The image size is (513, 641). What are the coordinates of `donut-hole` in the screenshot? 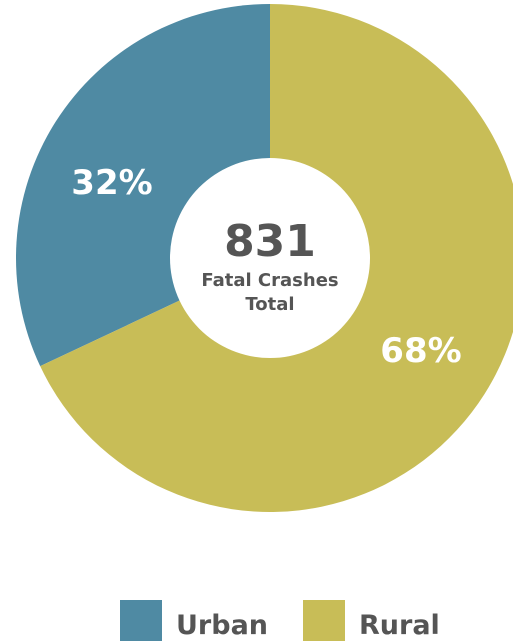 It's located at (270, 258).